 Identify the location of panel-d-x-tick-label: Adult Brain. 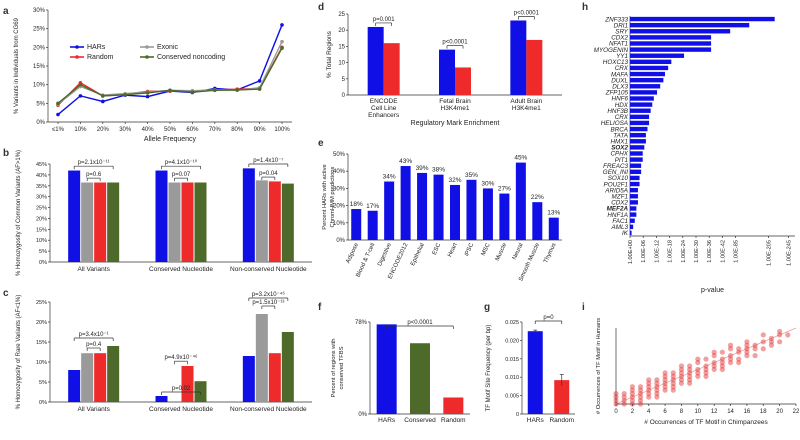
(526, 101).